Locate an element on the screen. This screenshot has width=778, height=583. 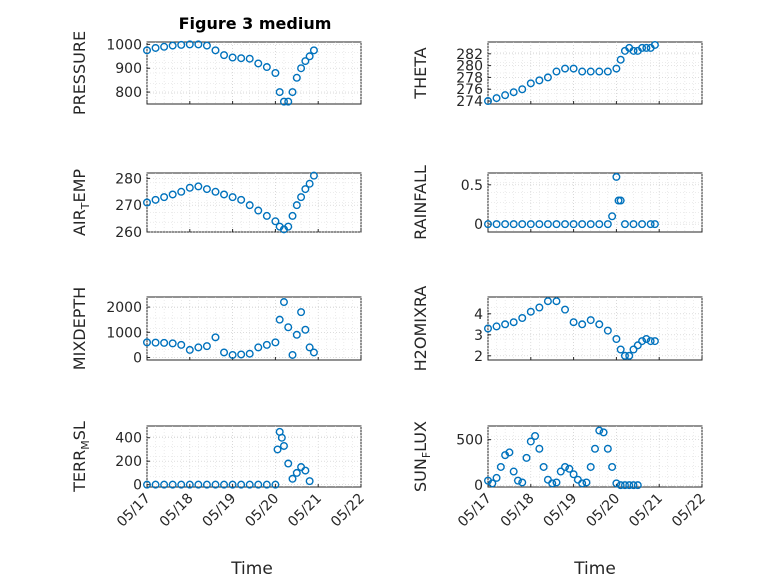
y-tick-label: 200 is located at coordinates (128, 462).